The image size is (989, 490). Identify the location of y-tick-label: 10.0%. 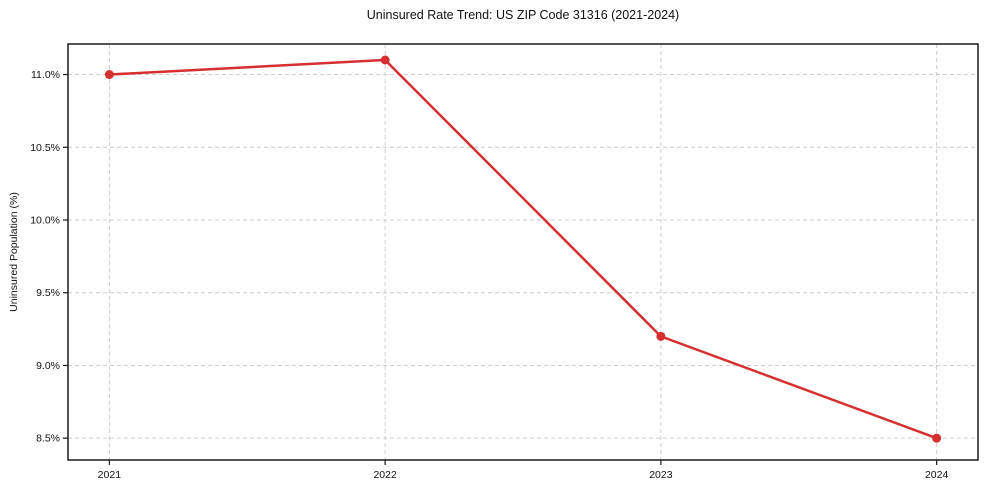
(45, 221).